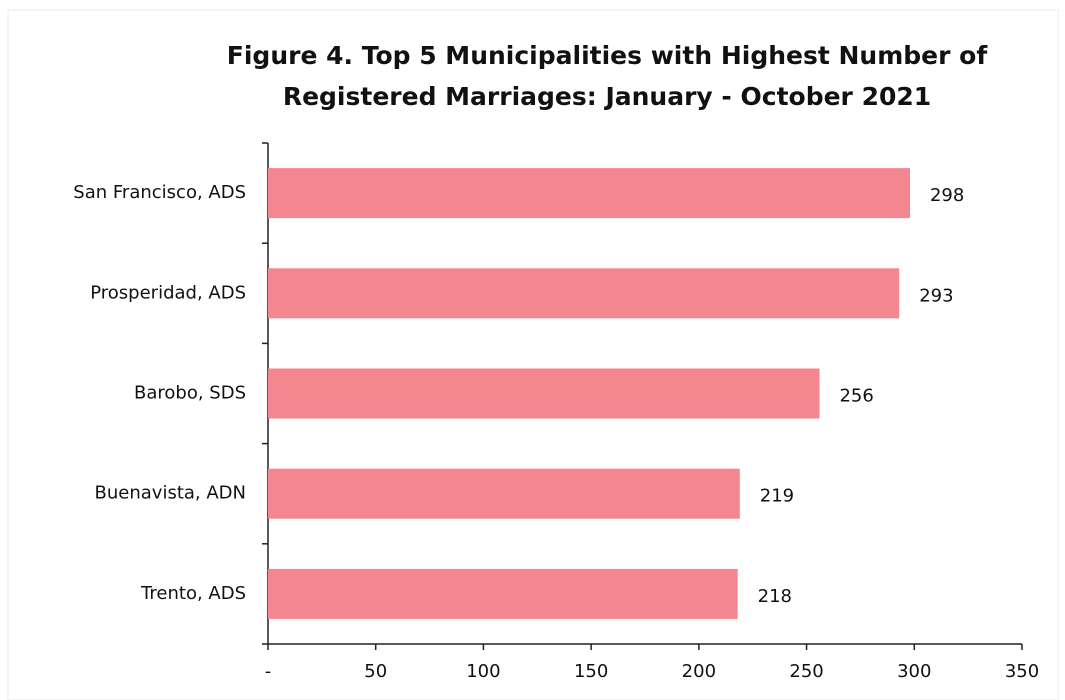 The image size is (1065, 700). I want to click on x-tick-label: 250, so click(806, 671).